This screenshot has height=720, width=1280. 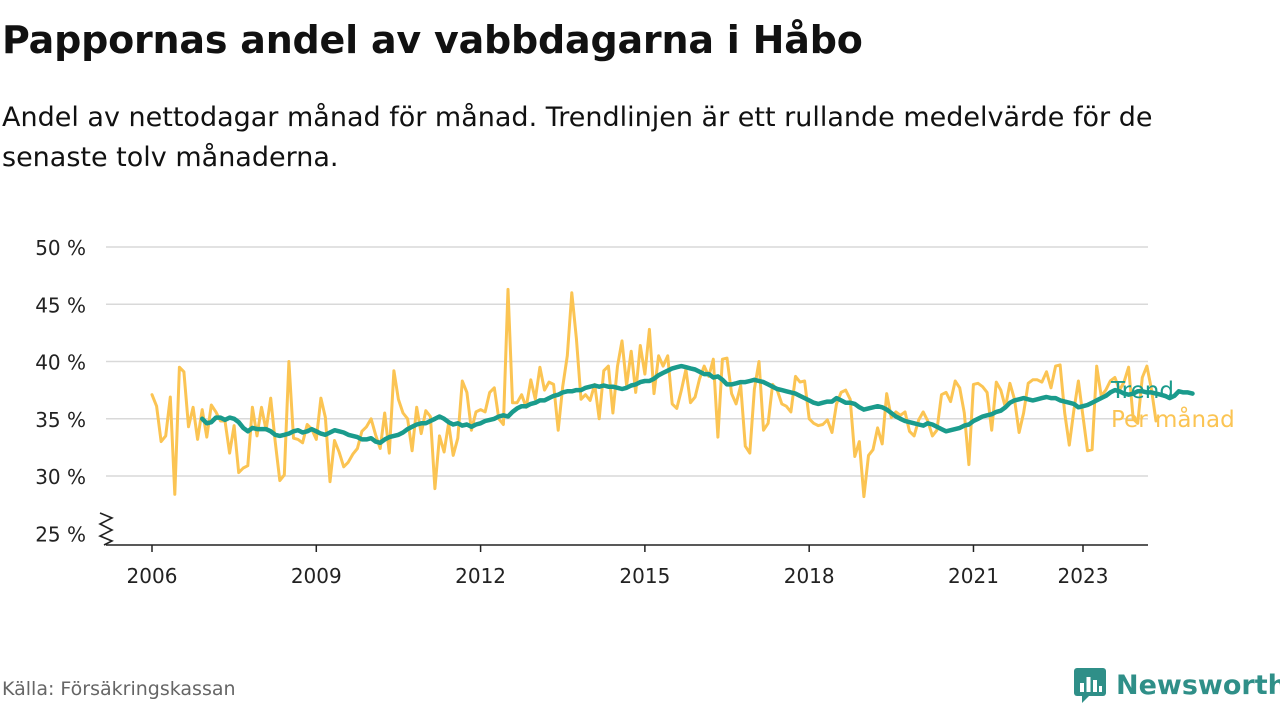 What do you see at coordinates (60, 248) in the screenshot?
I see `y-tick-label: 50 %` at bounding box center [60, 248].